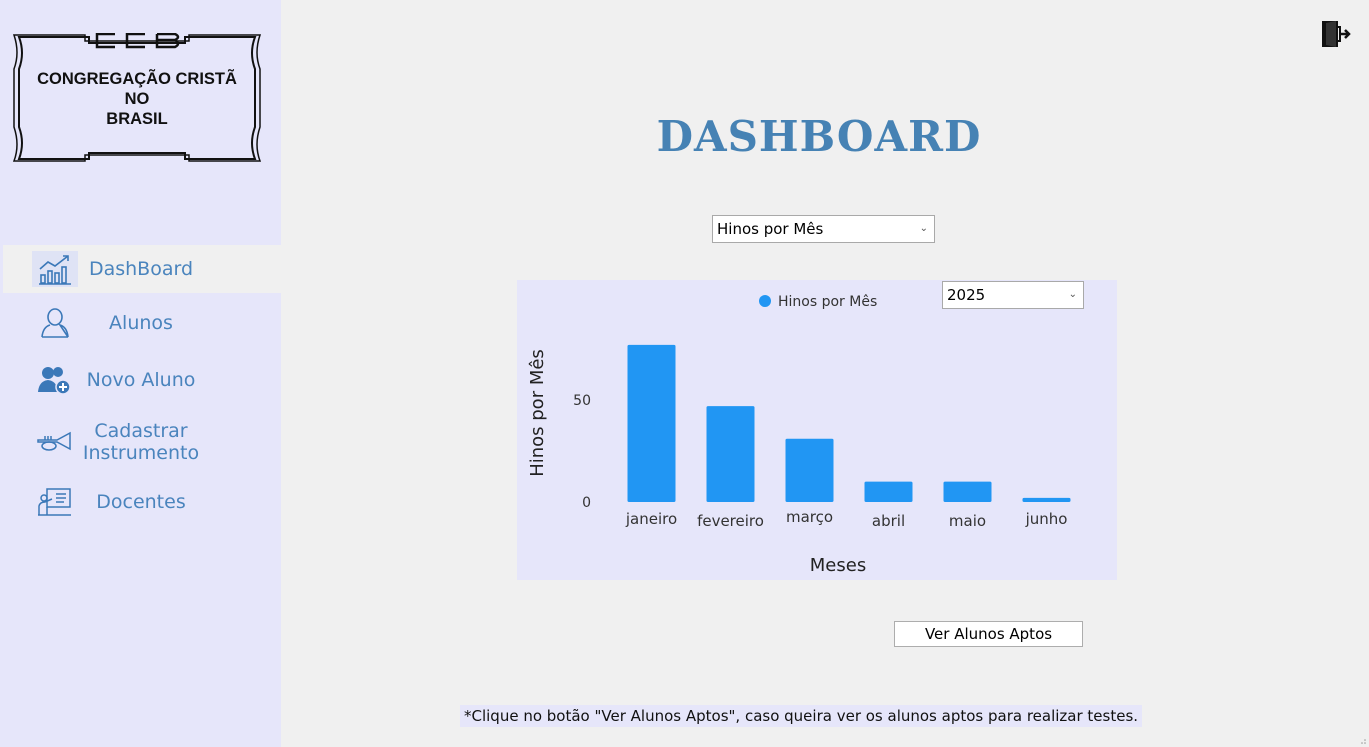 Image resolution: width=1369 pixels, height=747 pixels. What do you see at coordinates (55, 323) in the screenshot?
I see `user-icon` at bounding box center [55, 323].